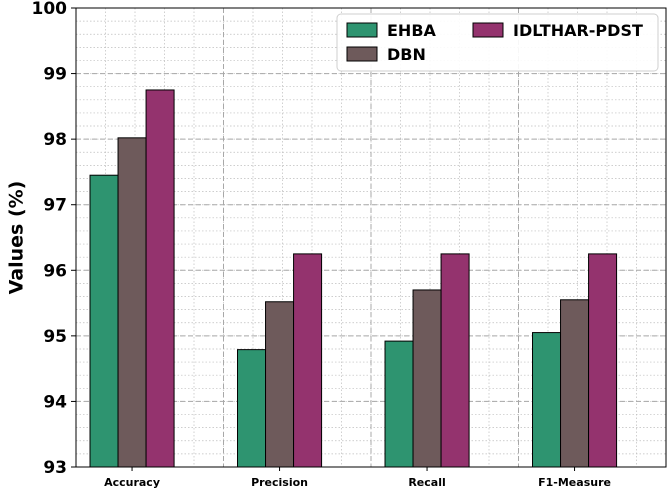  I want to click on bar-ehba-f1-measure, so click(547, 400).